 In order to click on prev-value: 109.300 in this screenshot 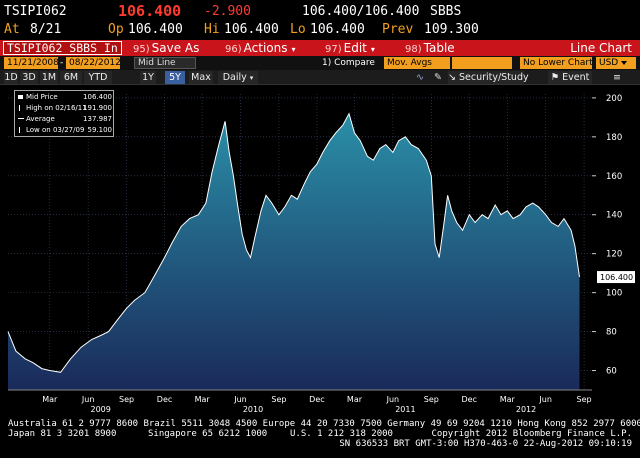, I will do `click(451, 29)`.